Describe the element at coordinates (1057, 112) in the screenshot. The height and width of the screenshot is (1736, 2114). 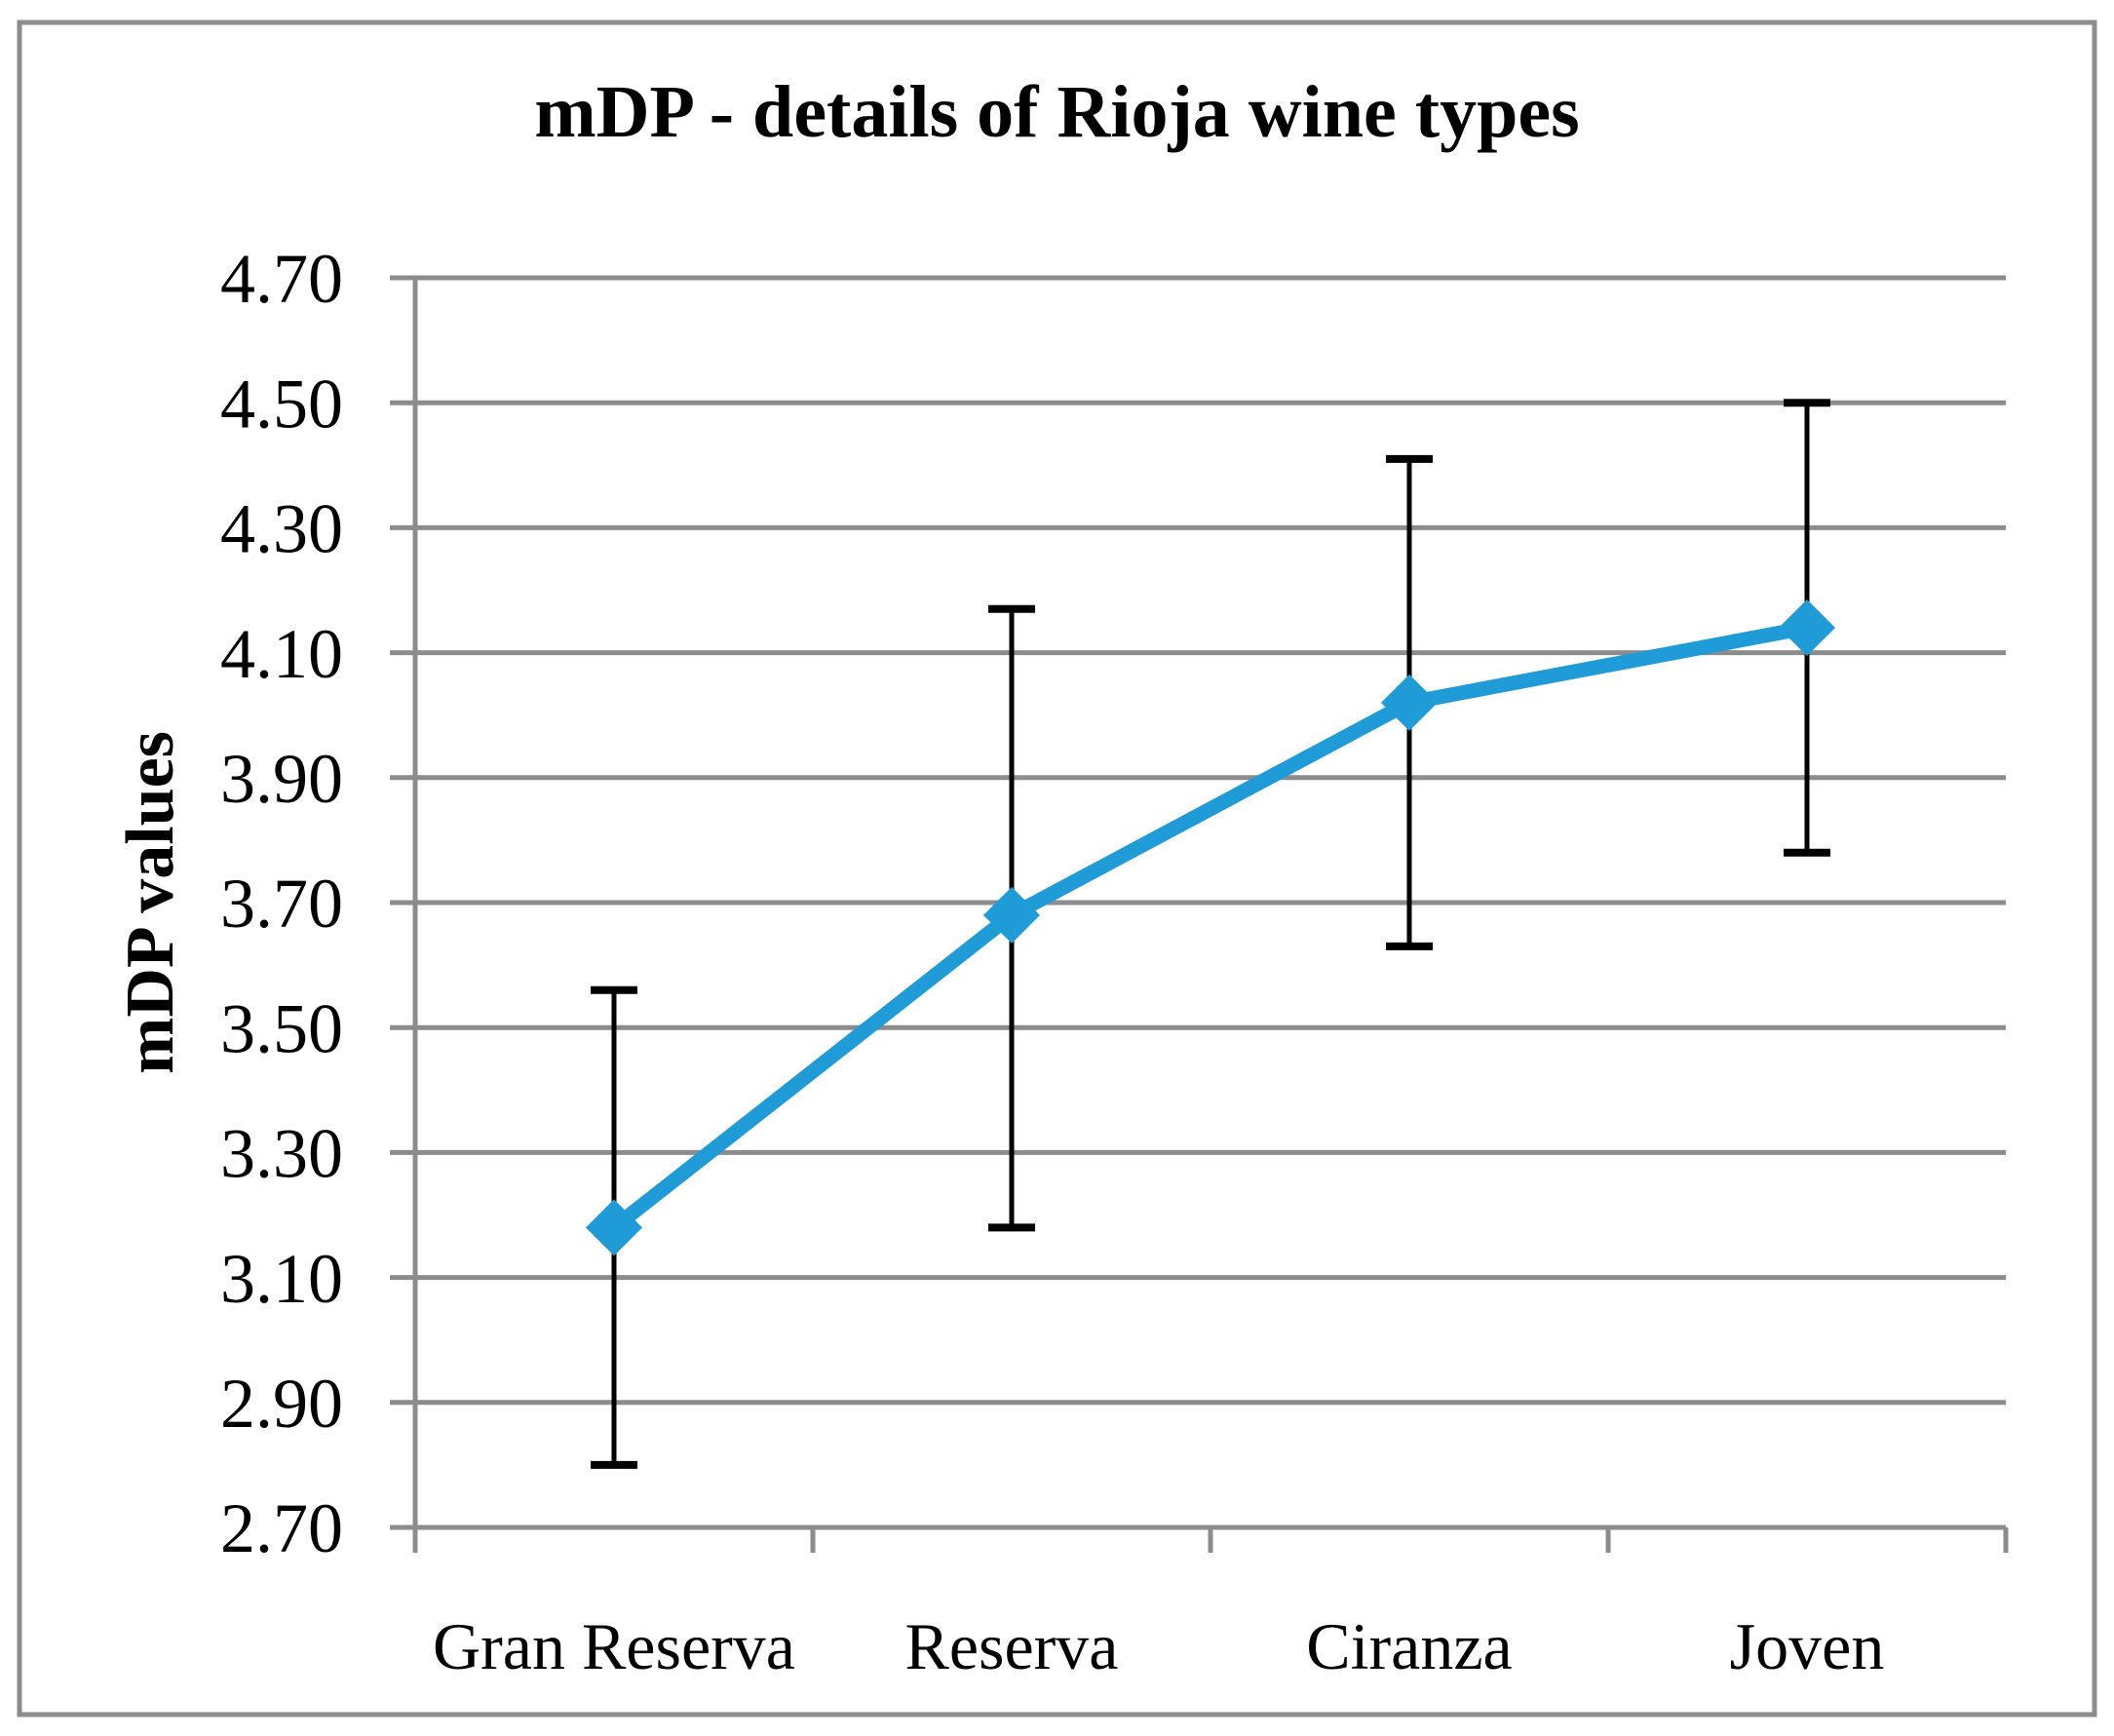
I see `chart-title: mDP - details of Rioja wine types` at that location.